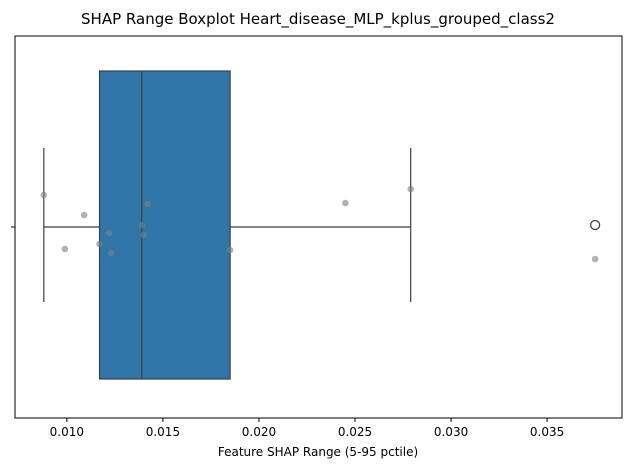 The image size is (630, 470). Describe the element at coordinates (163, 432) in the screenshot. I see `x-tick-label: 0.015` at that location.